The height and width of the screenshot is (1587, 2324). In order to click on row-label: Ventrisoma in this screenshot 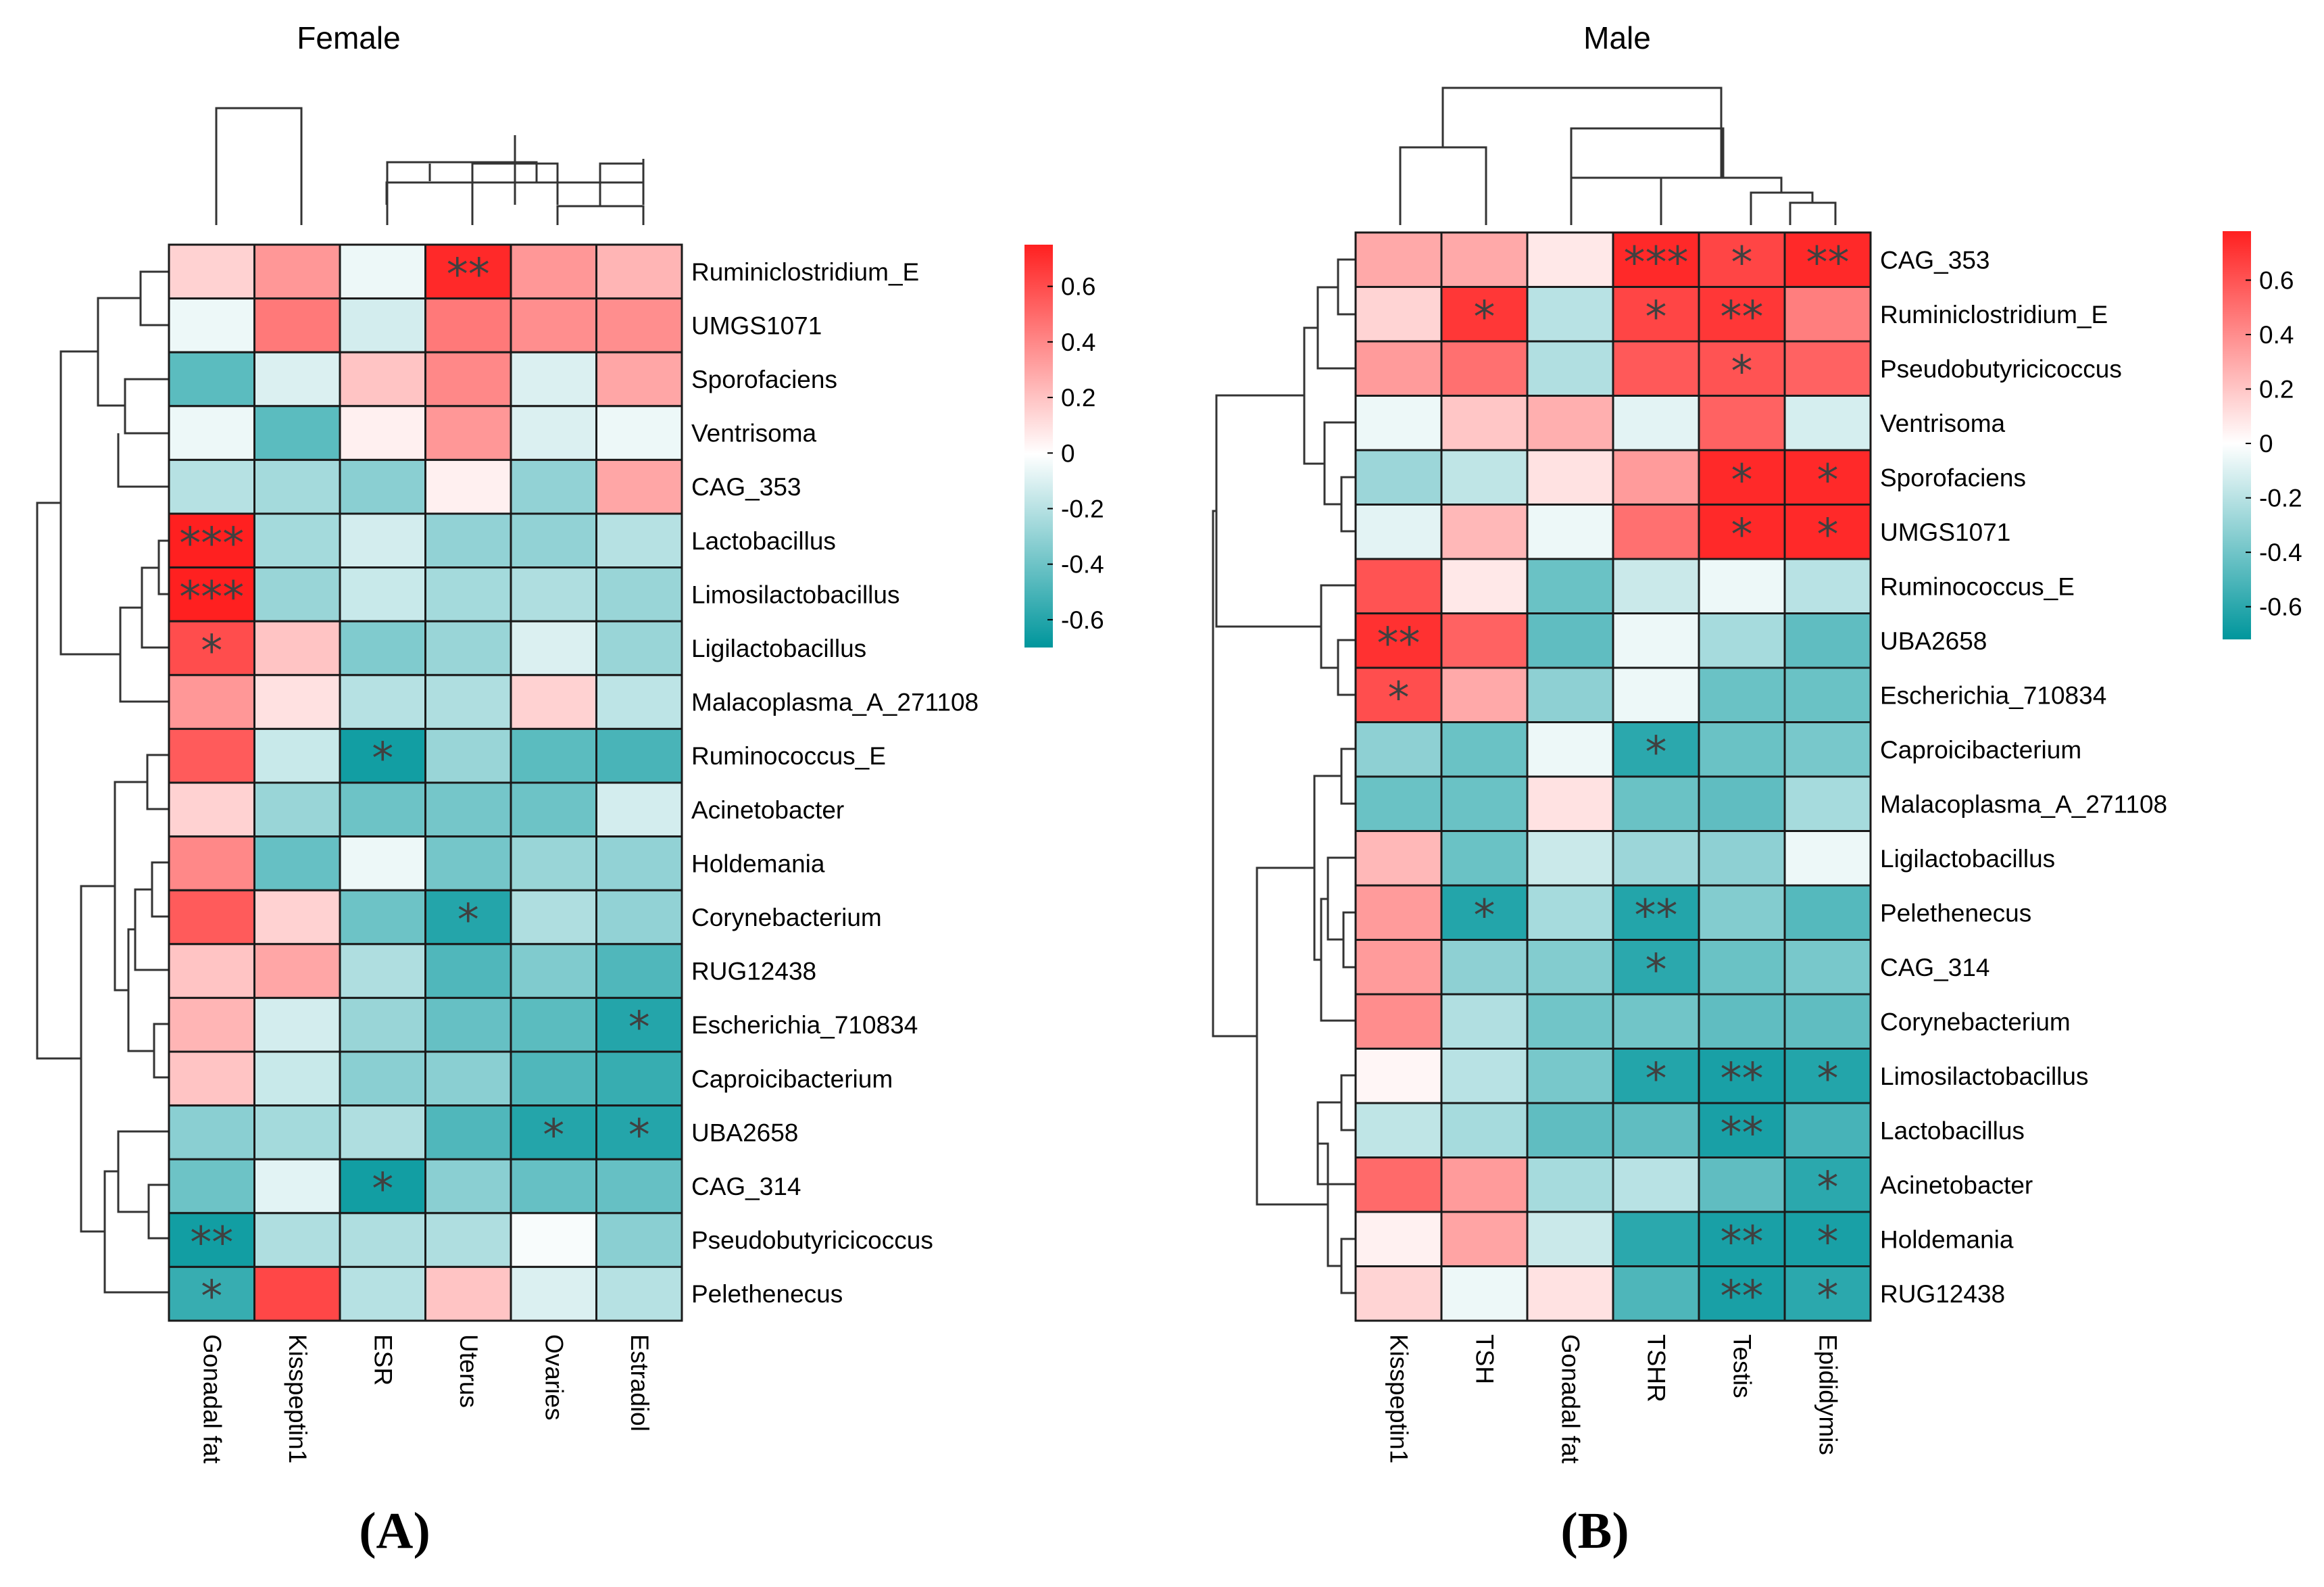, I will do `click(1943, 423)`.